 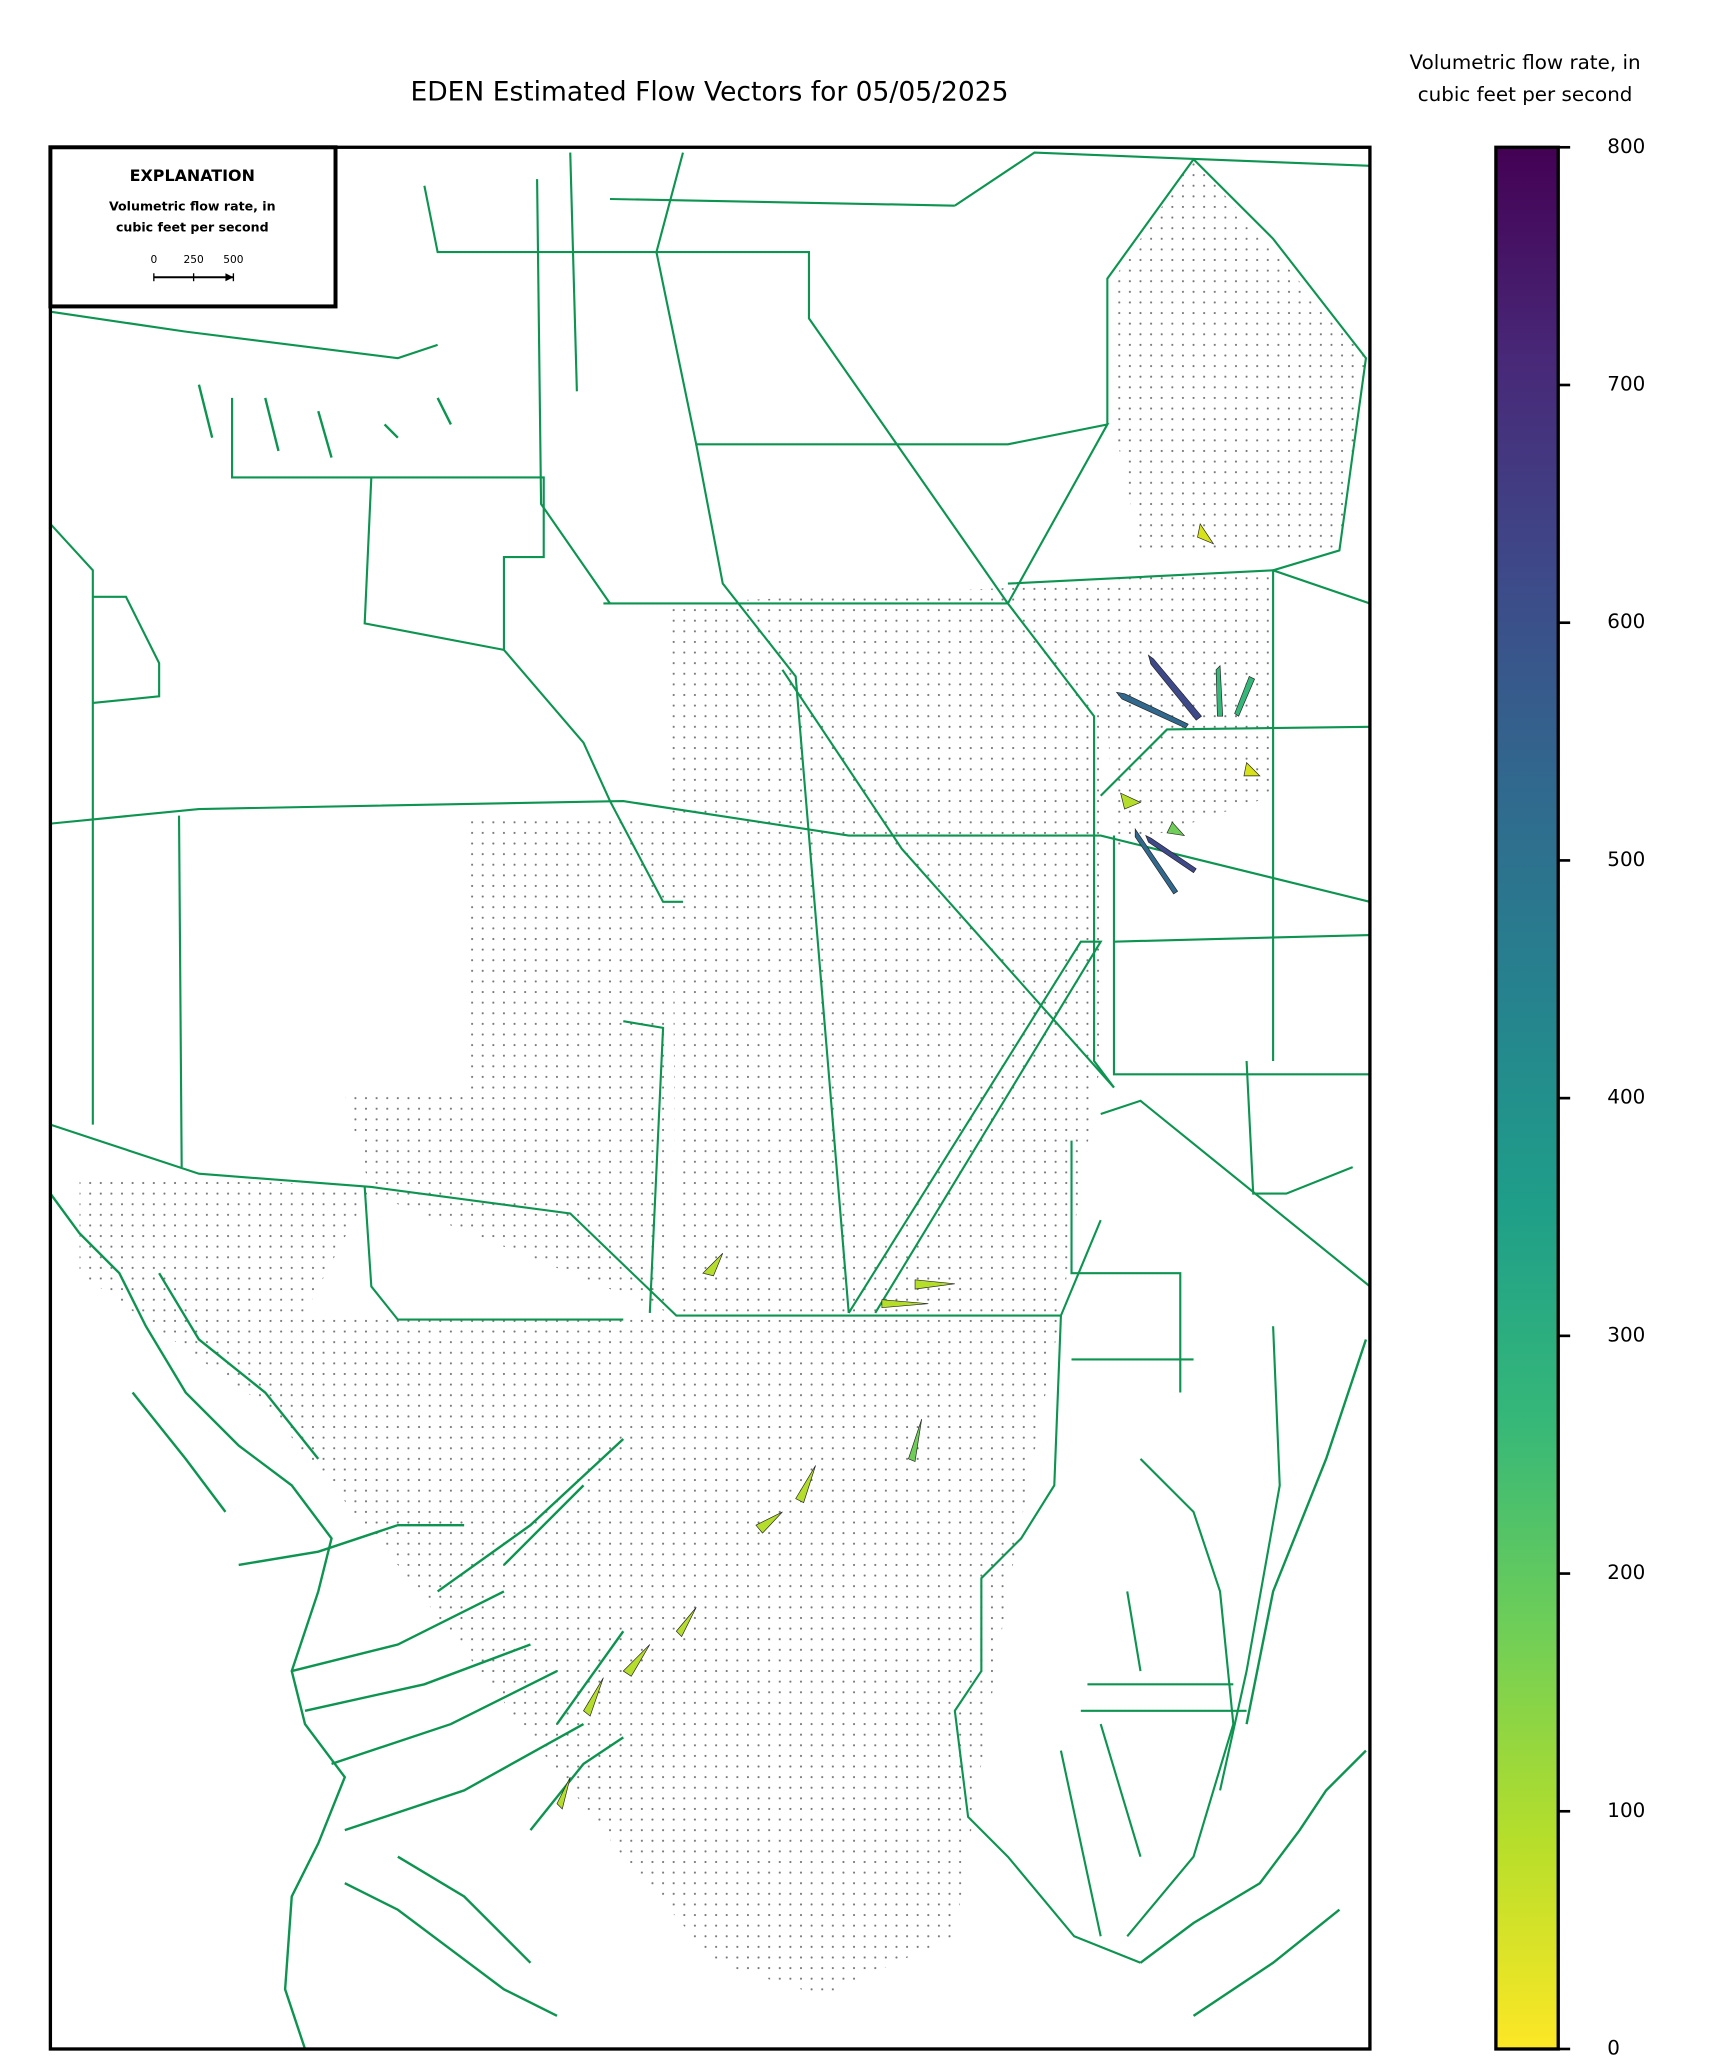 What do you see at coordinates (1525, 62) in the screenshot?
I see `colorbar-title: Volumetric flow rate, in` at bounding box center [1525, 62].